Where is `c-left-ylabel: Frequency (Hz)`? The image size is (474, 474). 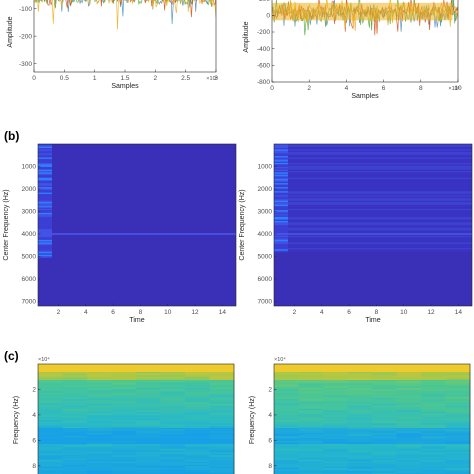
c-left-ylabel: Frequency (Hz) is located at coordinates (16, 420).